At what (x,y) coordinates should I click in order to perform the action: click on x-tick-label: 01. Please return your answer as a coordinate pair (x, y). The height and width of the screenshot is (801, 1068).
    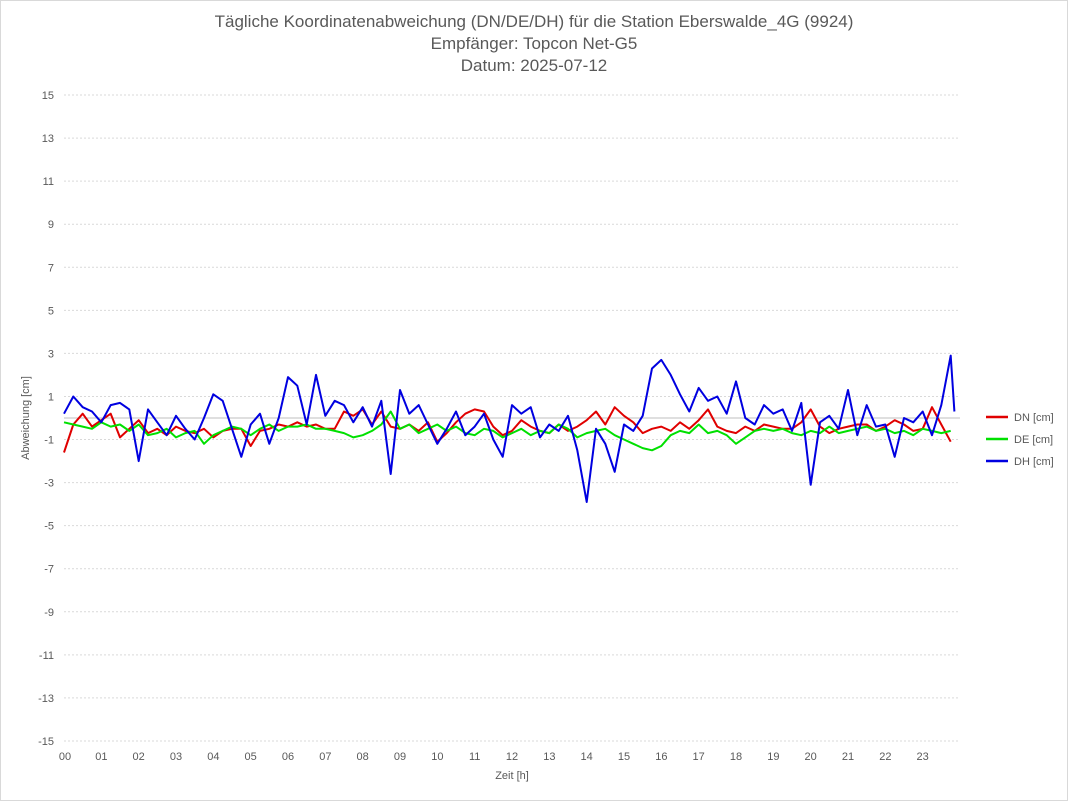
    Looking at the image, I should click on (101, 757).